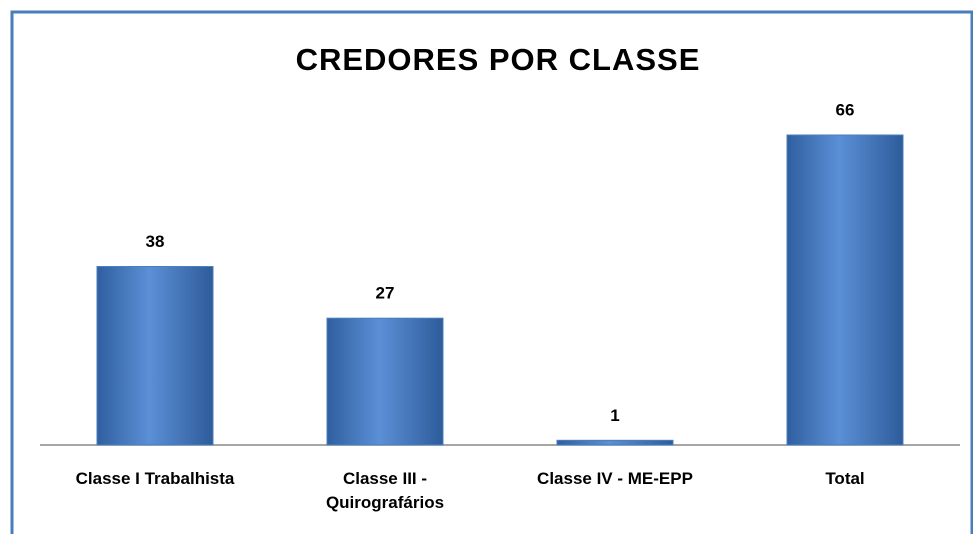 The width and height of the screenshot is (973, 534). I want to click on x-tick-label: Classe I Trabalhista, so click(155, 478).